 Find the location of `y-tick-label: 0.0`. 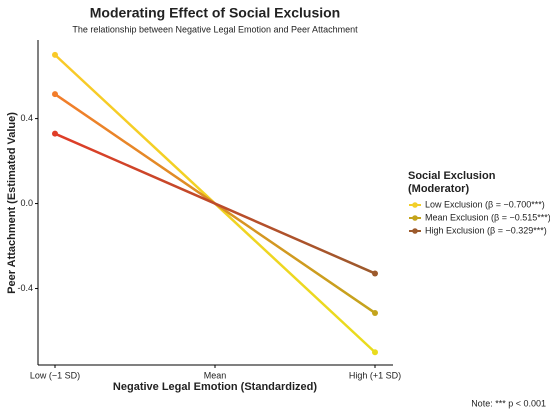

y-tick-label: 0.0 is located at coordinates (26, 203).